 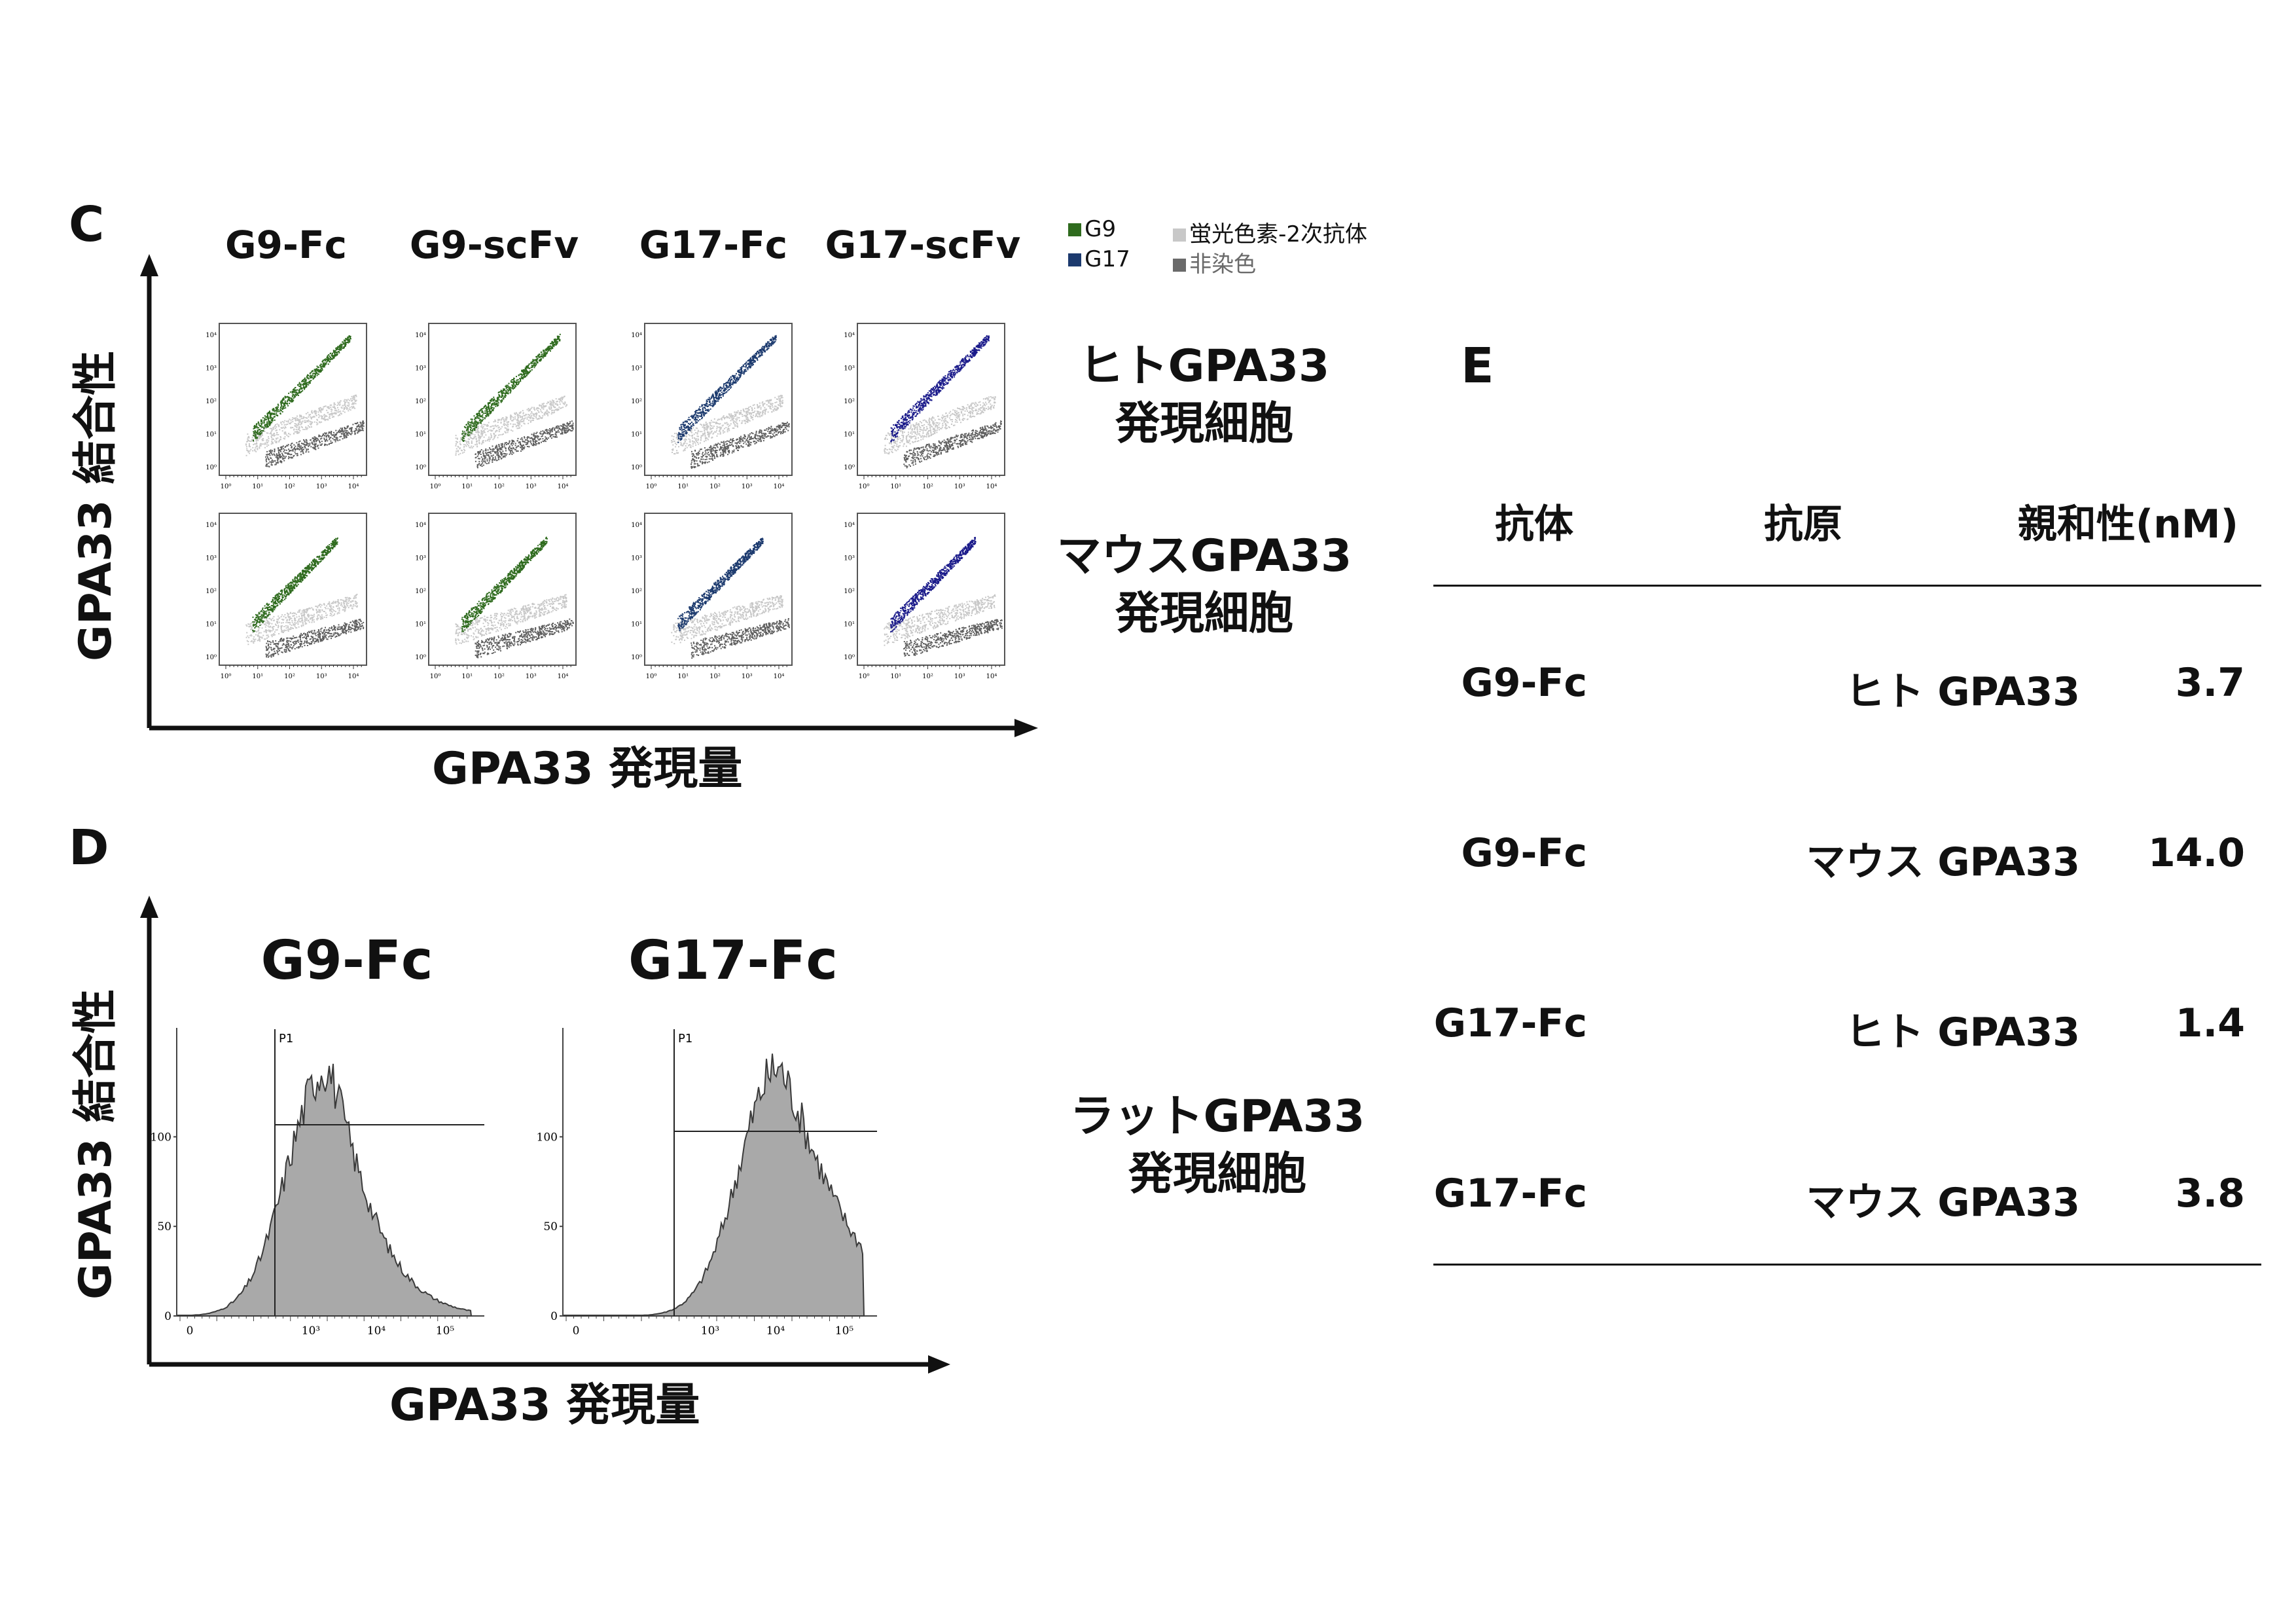 I want to click on panel-c-x-axis-label: GPA33 発現量, so click(x=587, y=769).